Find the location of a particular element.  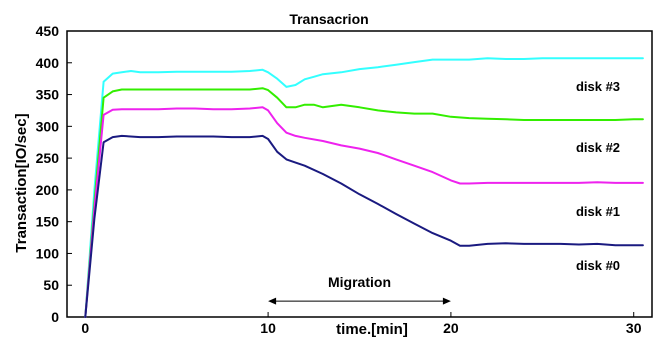

migration-arrow-head-right is located at coordinates (446, 301).